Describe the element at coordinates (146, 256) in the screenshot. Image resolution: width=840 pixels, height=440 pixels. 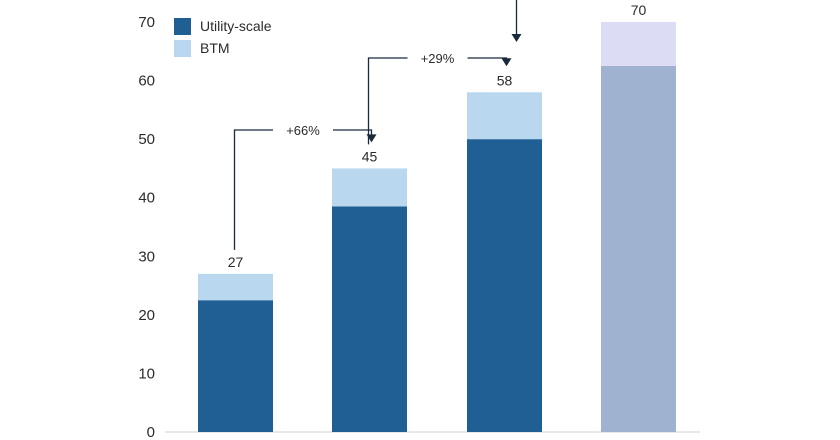
I see `y-tick-label: 30` at that location.